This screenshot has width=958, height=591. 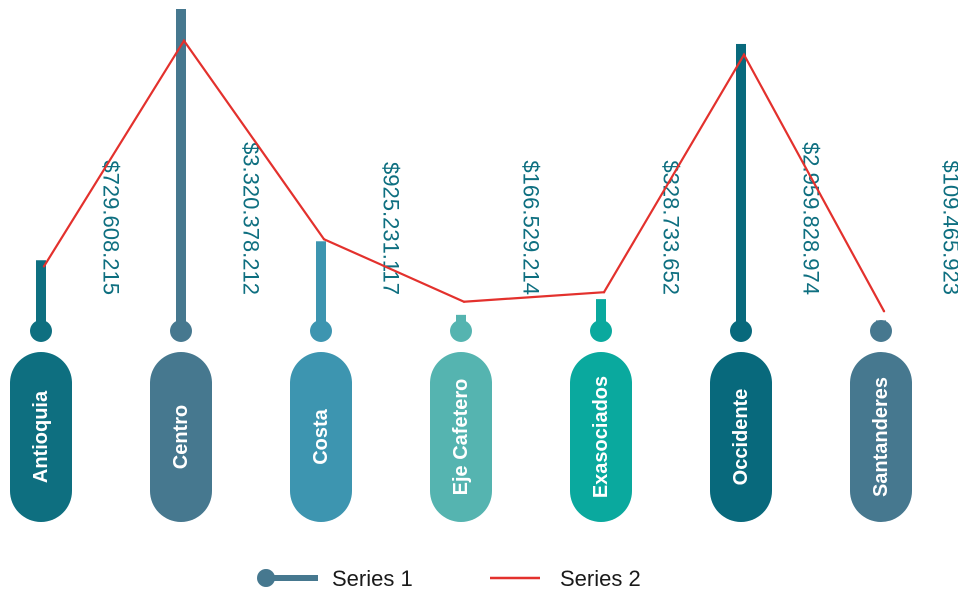 What do you see at coordinates (321, 331) in the screenshot?
I see `bar-dot-costa` at bounding box center [321, 331].